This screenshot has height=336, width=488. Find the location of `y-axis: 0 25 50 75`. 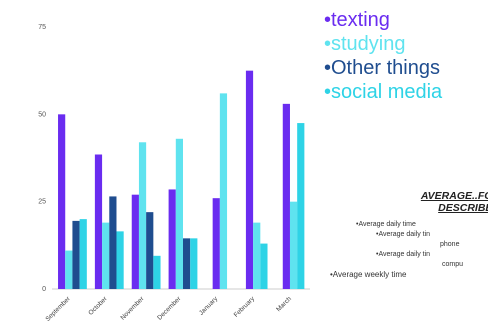

y-axis: 0 25 50 75 is located at coordinates (42, 158).